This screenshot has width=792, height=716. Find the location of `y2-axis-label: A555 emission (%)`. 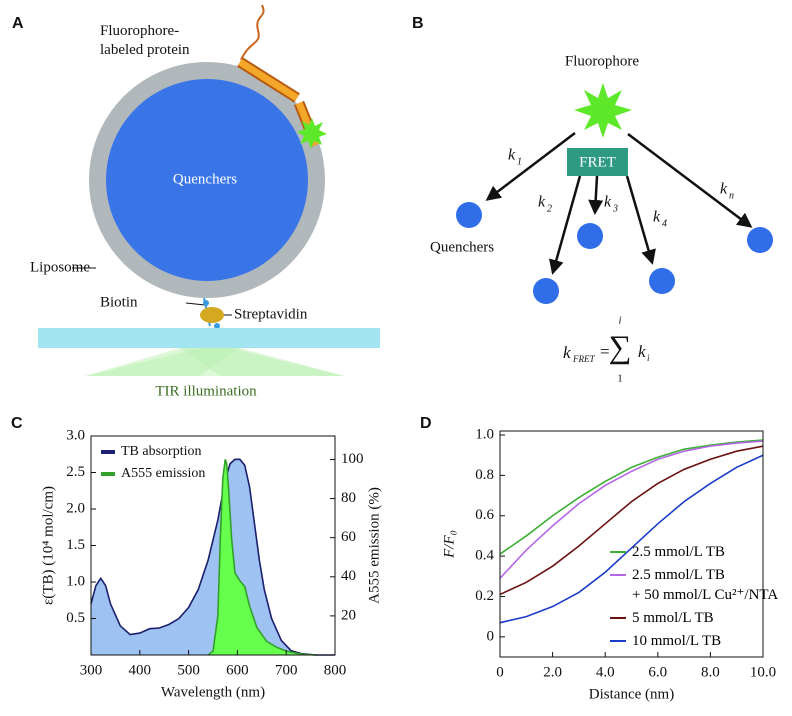

y2-axis-label: A555 emission (%) is located at coordinates (374, 545).